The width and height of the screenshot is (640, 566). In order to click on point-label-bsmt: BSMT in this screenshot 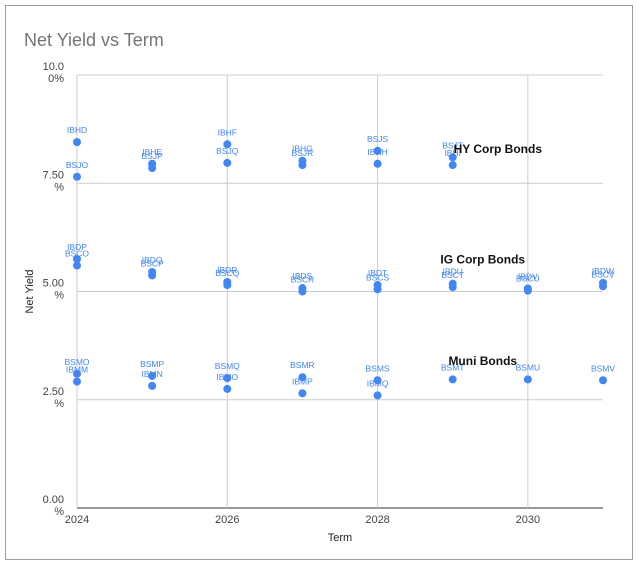, I will do `click(453, 367)`.